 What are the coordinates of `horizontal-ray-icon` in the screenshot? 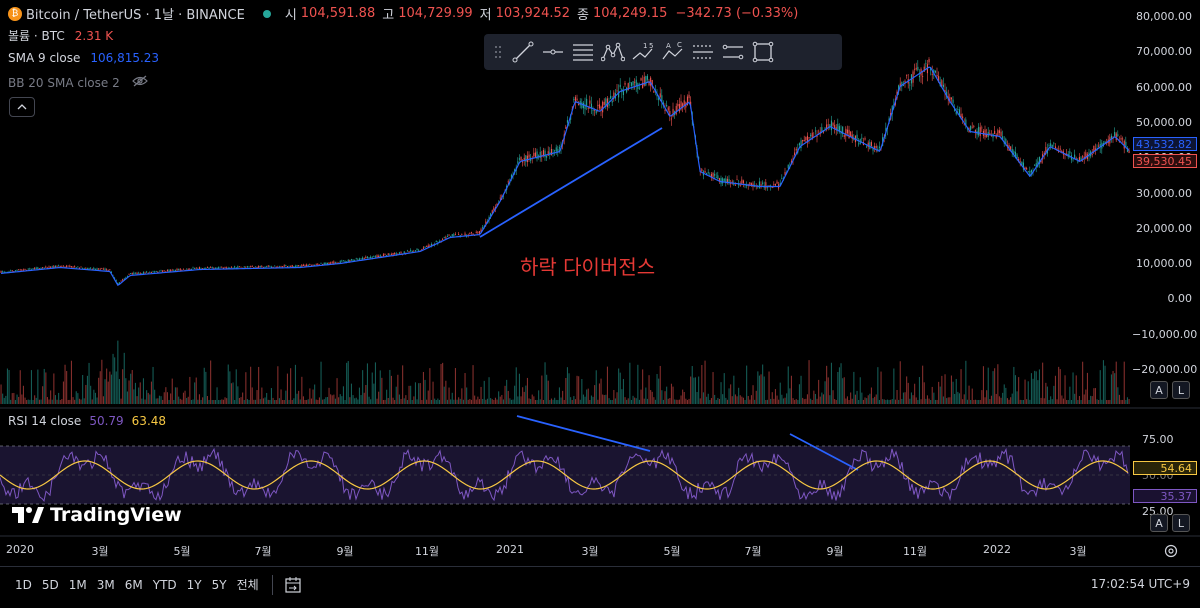 It's located at (553, 52).